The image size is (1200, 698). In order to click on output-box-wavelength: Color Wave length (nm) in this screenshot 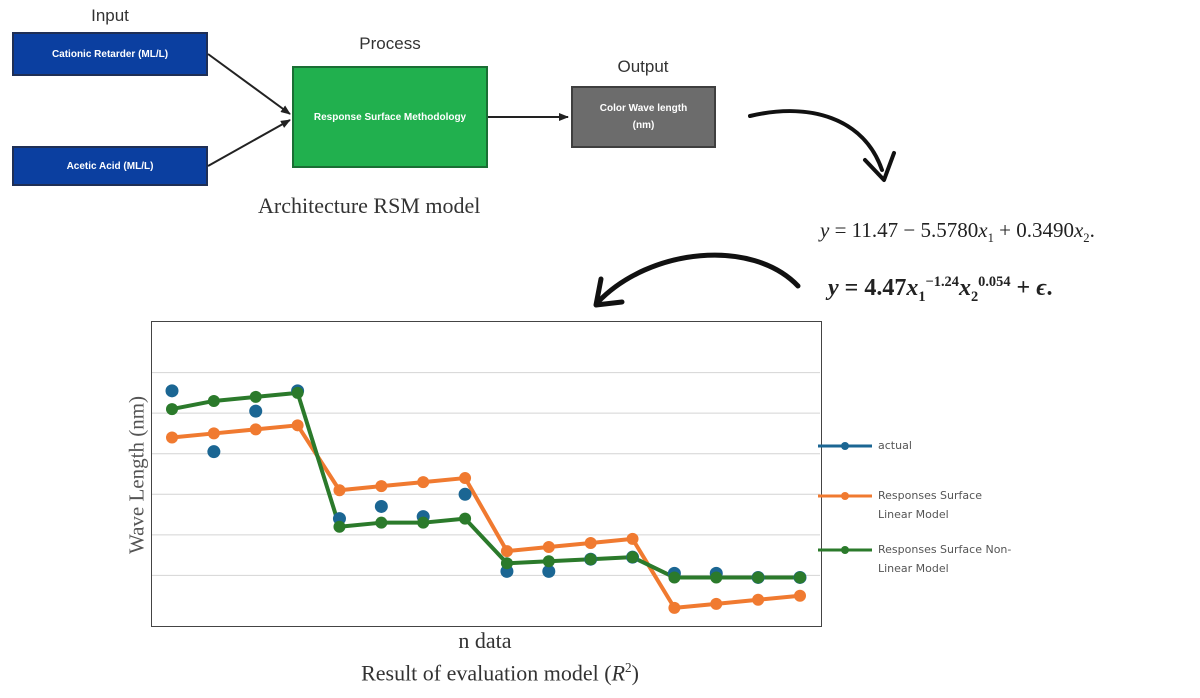, I will do `click(643, 117)`.